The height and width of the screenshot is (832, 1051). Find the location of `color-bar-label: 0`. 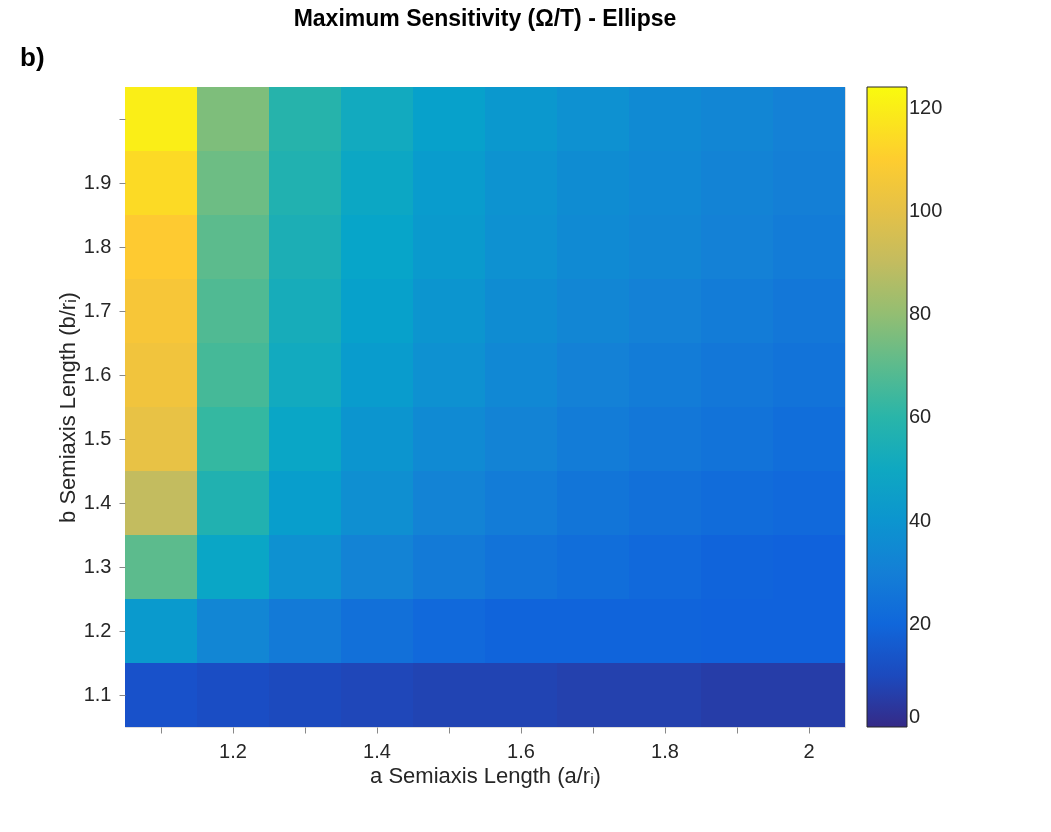

color-bar-label: 0 is located at coordinates (915, 716).